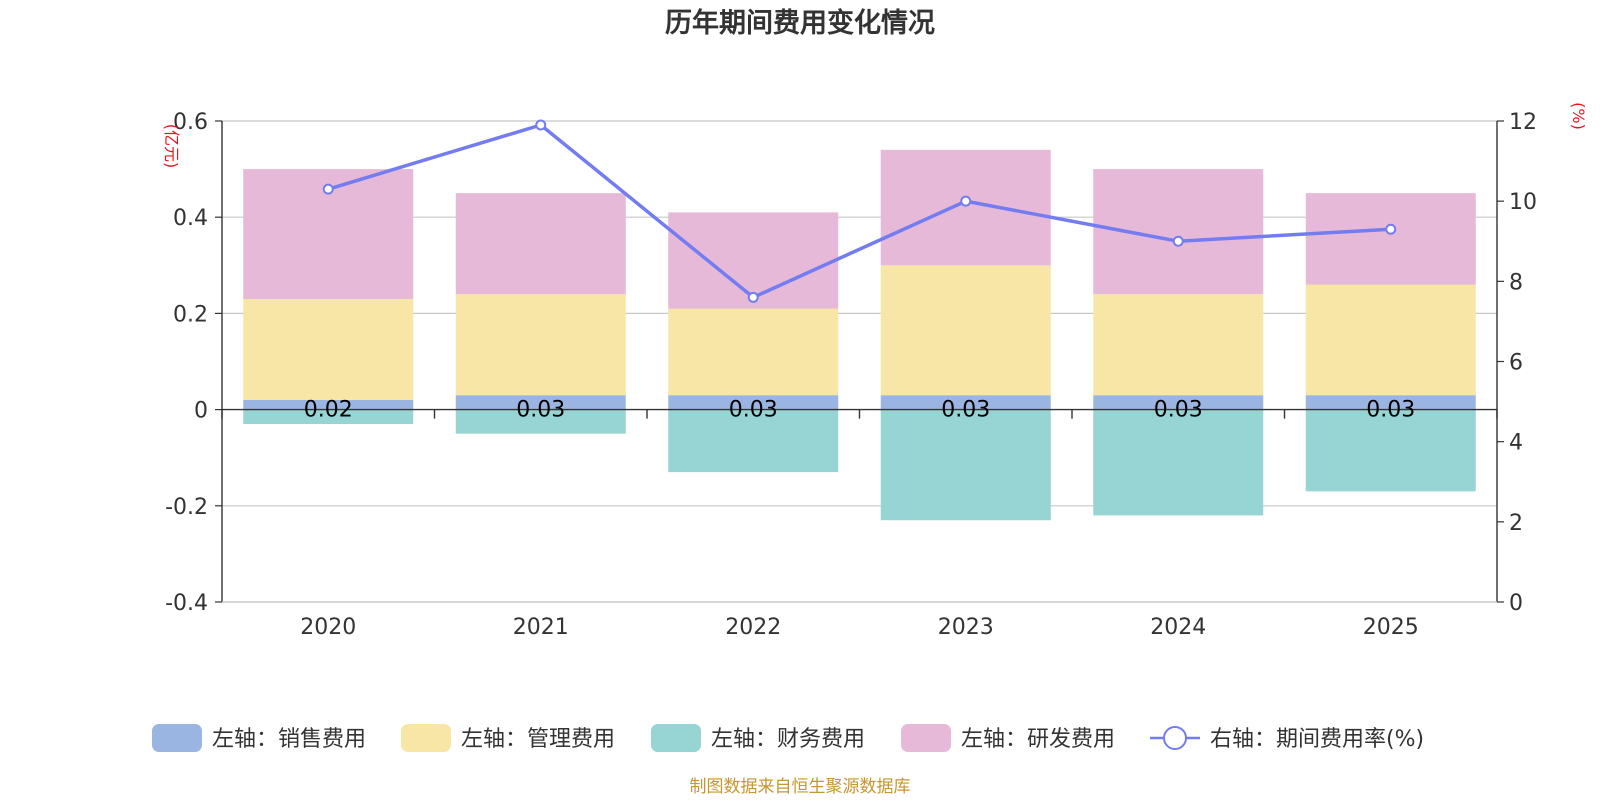  What do you see at coordinates (328, 627) in the screenshot?
I see `x-tick-label: 2020` at bounding box center [328, 627].